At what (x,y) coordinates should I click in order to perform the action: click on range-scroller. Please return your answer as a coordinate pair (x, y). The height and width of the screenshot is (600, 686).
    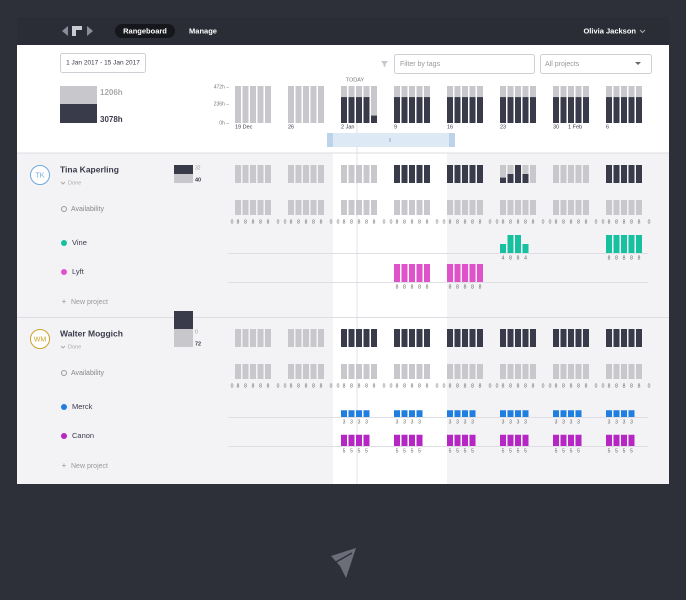
    Looking at the image, I should click on (391, 140).